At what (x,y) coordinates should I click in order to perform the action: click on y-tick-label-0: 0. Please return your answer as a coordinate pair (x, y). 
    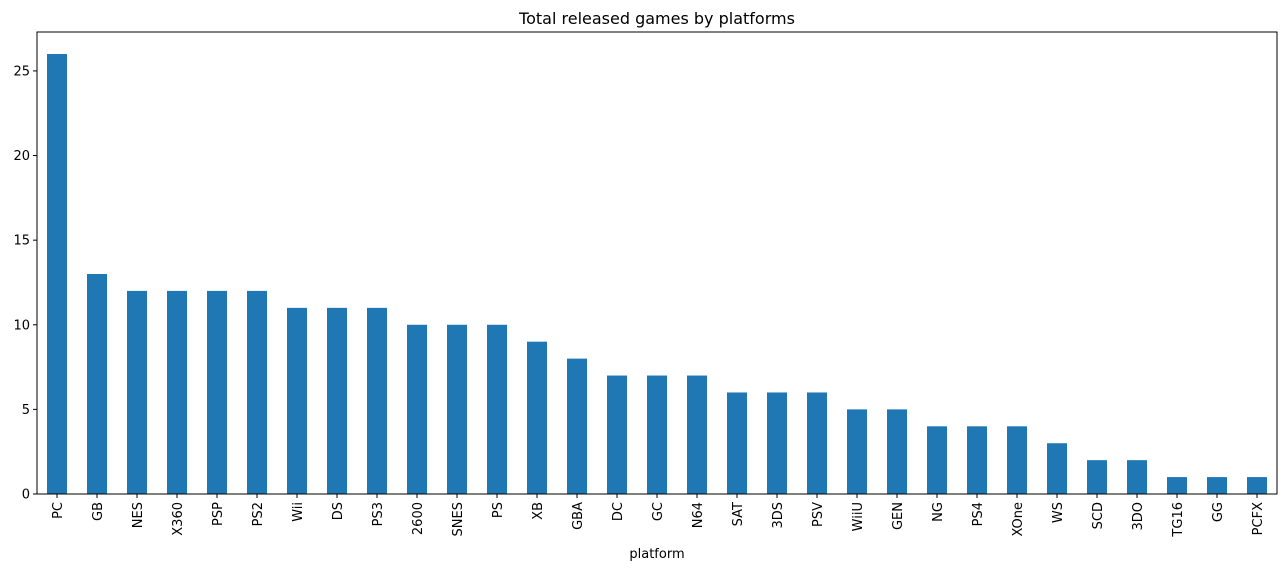
    Looking at the image, I should click on (26, 495).